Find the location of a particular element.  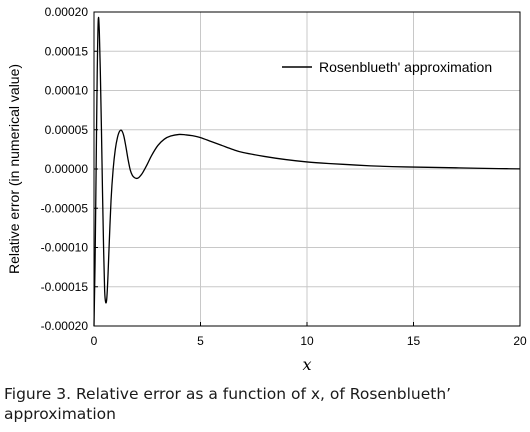

y-axis-title: Relative error (in numerical value) is located at coordinates (14, 169).